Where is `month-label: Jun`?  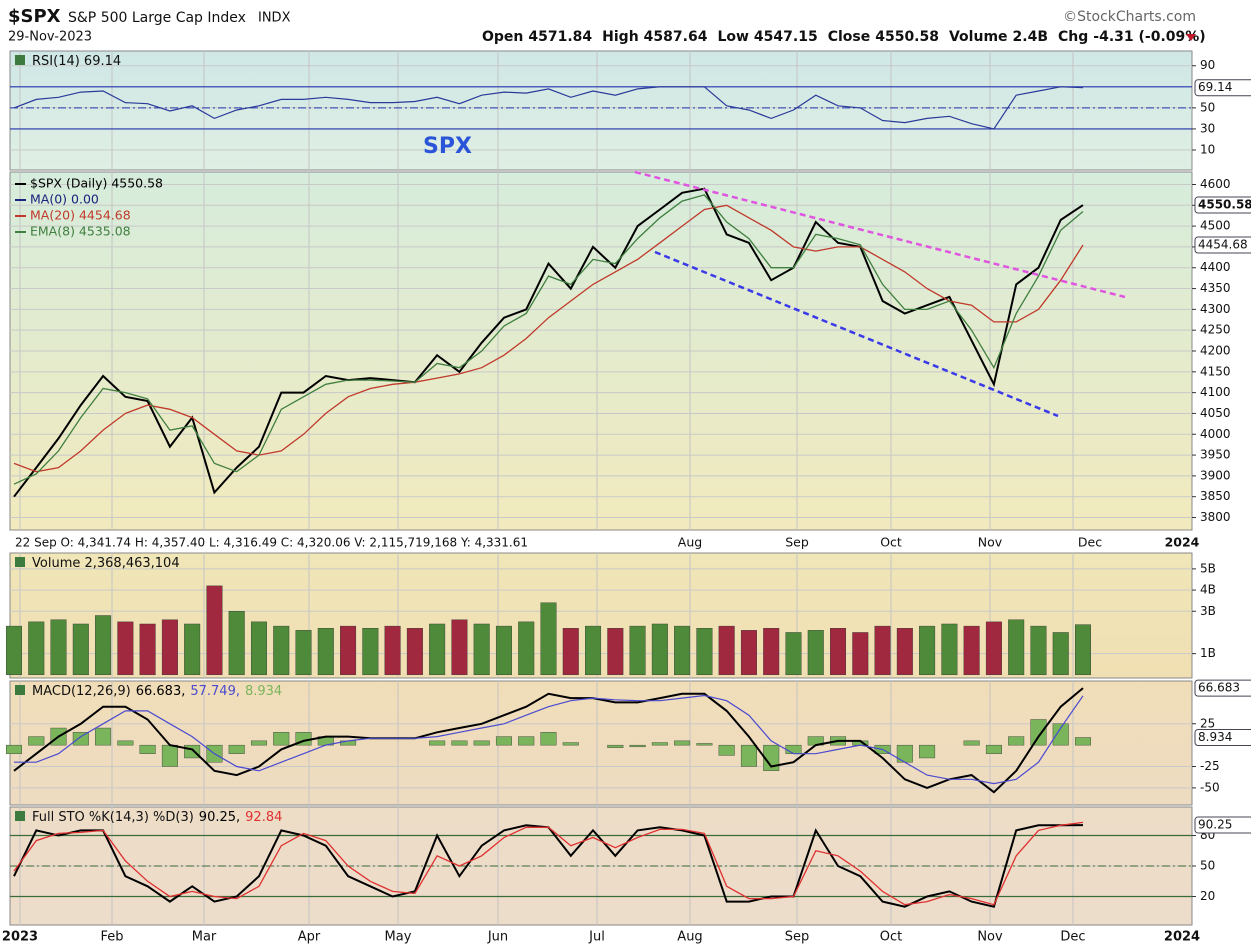
month-label: Jun is located at coordinates (497, 937).